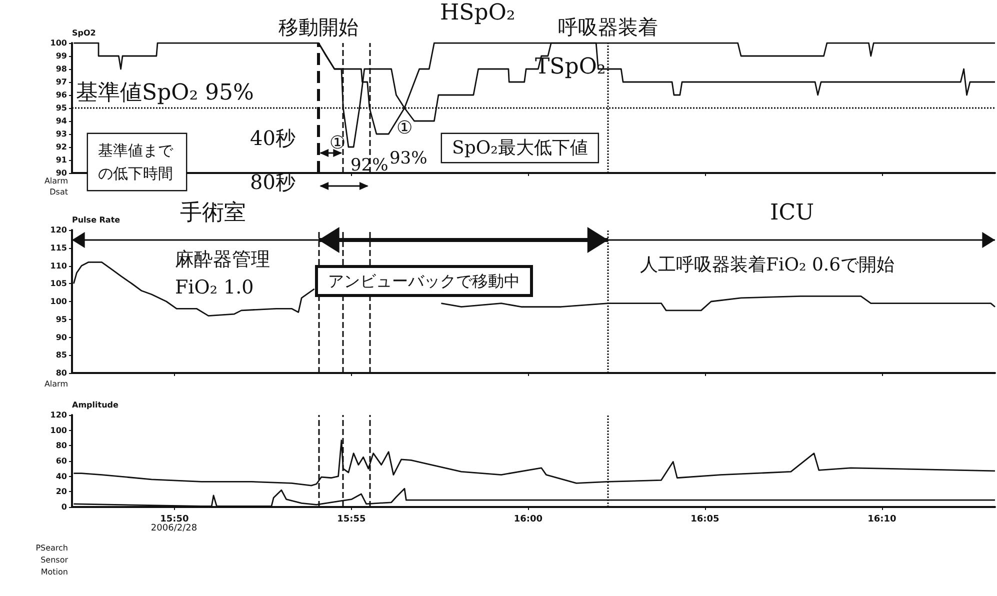 Image resolution: width=997 pixels, height=596 pixels. I want to click on y-tick-label: 93, so click(61, 134).